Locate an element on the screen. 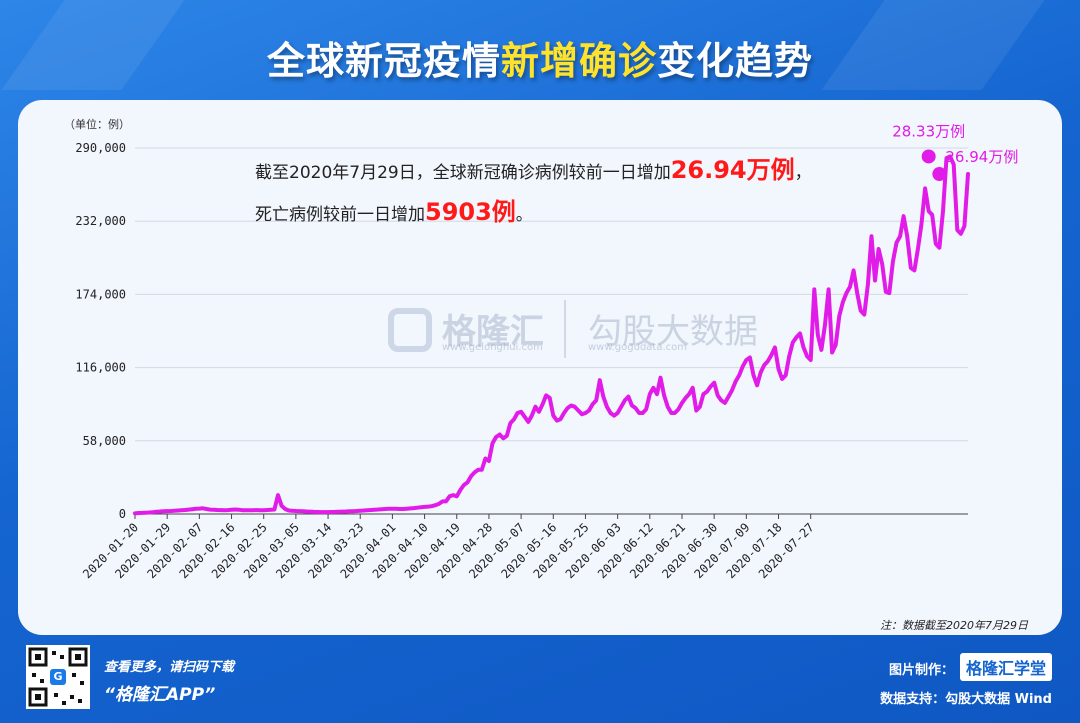 The width and height of the screenshot is (1080, 723). qr-code: G is located at coordinates (58, 677).